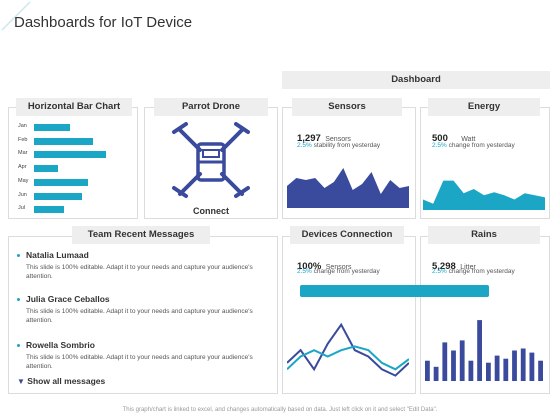 The width and height of the screenshot is (560, 420). I want to click on bar-mar, so click(70, 155).